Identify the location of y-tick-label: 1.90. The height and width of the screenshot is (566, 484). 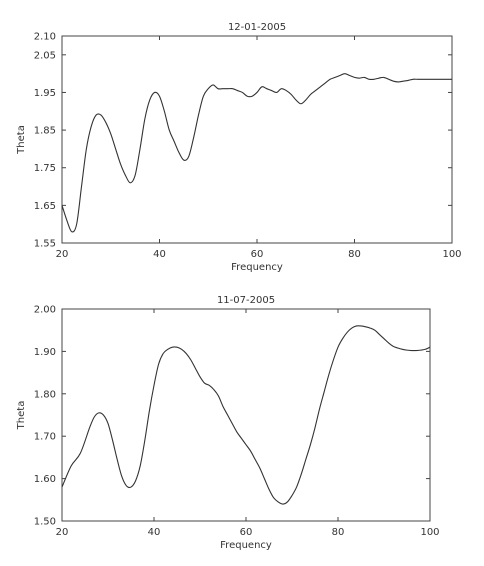
(45, 352).